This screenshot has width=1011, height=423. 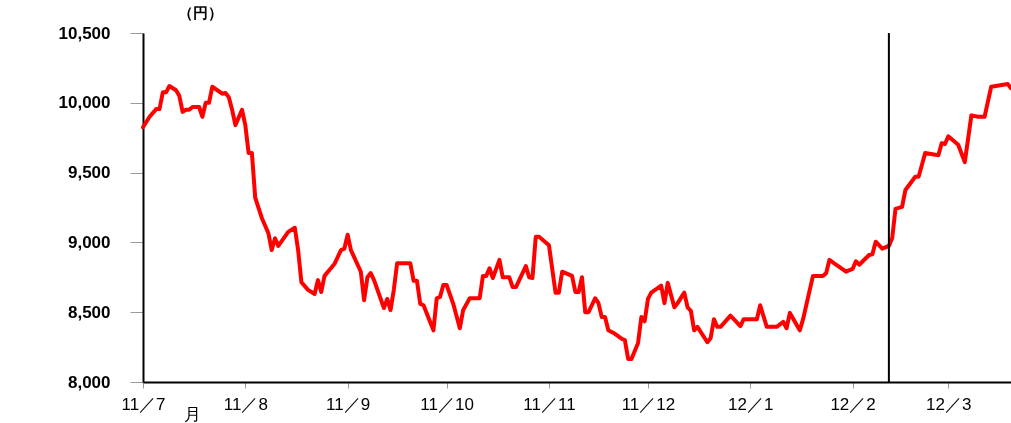 What do you see at coordinates (853, 404) in the screenshot?
I see `x-tick-label: 12／2` at bounding box center [853, 404].